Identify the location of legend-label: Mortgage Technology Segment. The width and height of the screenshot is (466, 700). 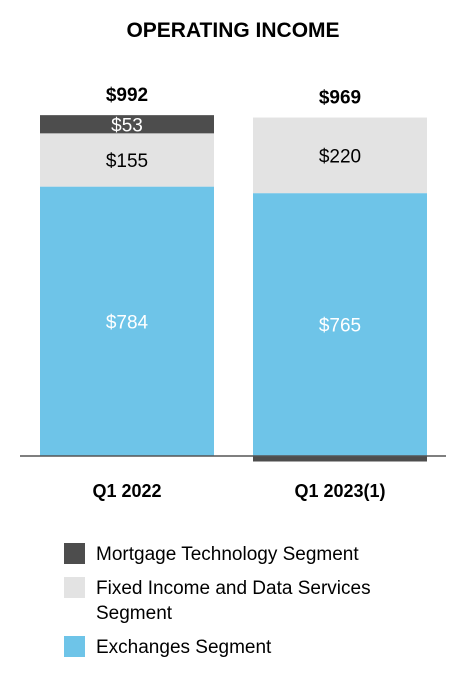
(227, 554).